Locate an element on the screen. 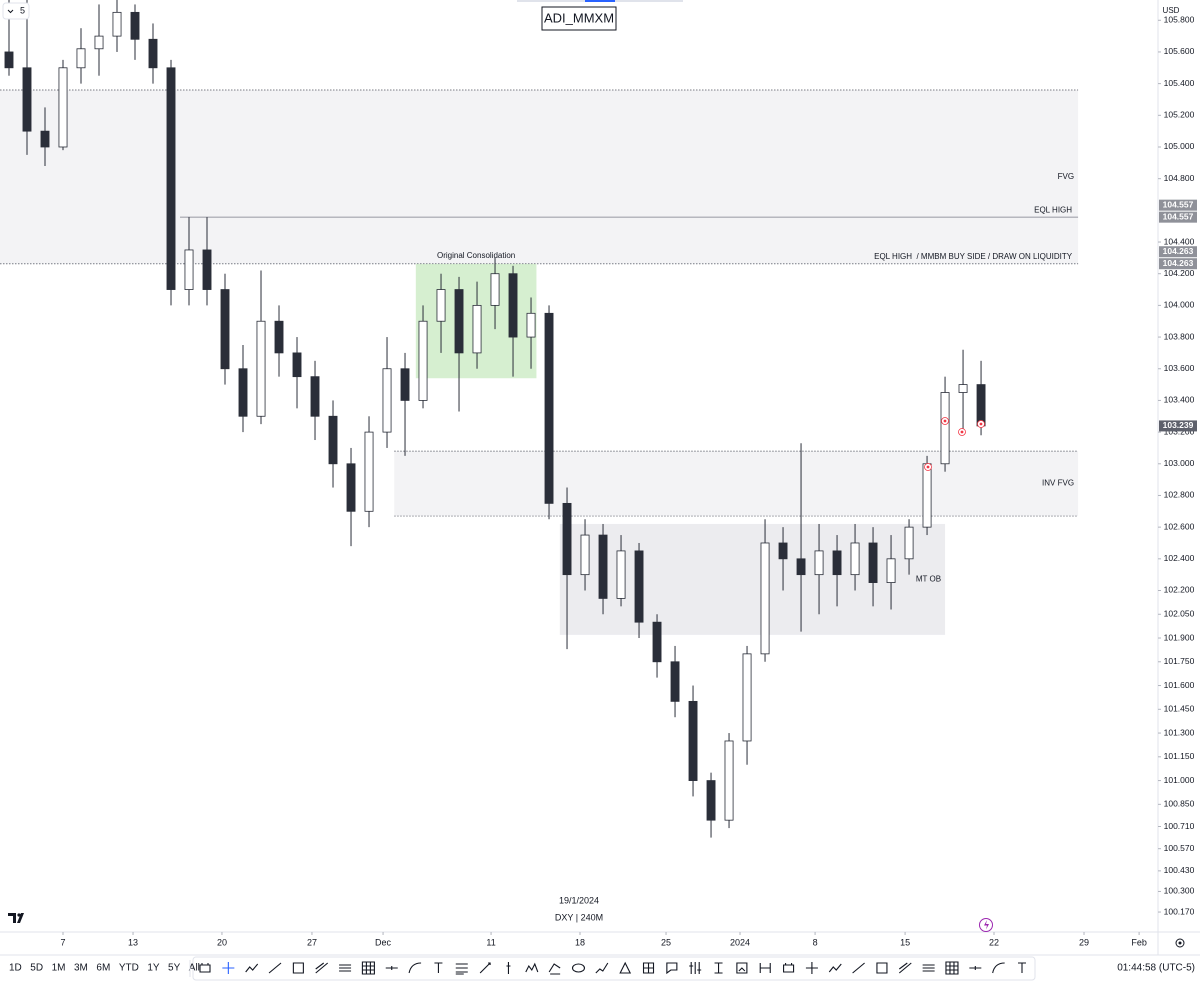  range-button: 6M is located at coordinates (103, 968).